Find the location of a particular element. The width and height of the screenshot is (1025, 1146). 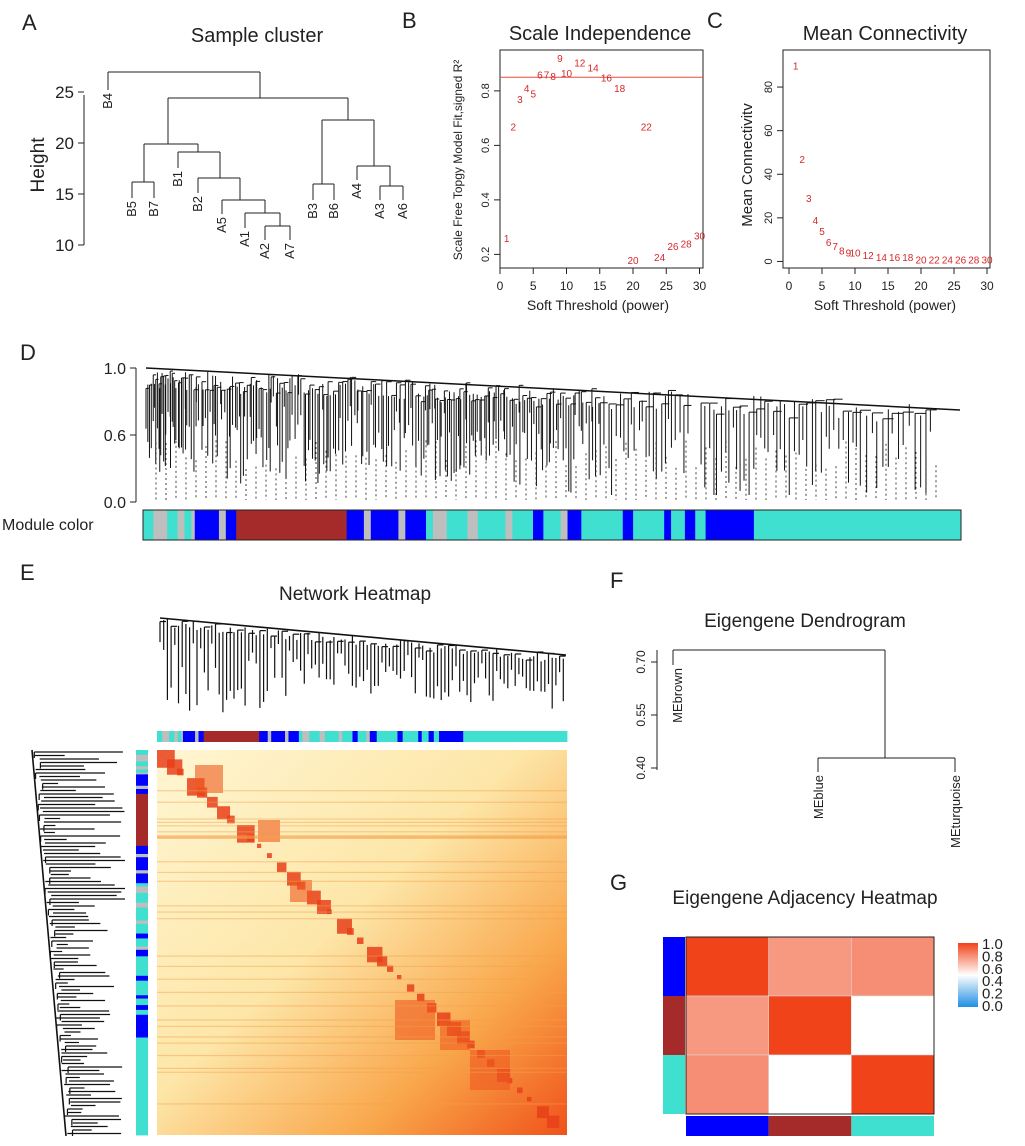

panel-c-xtick-label: 25 is located at coordinates (954, 286).